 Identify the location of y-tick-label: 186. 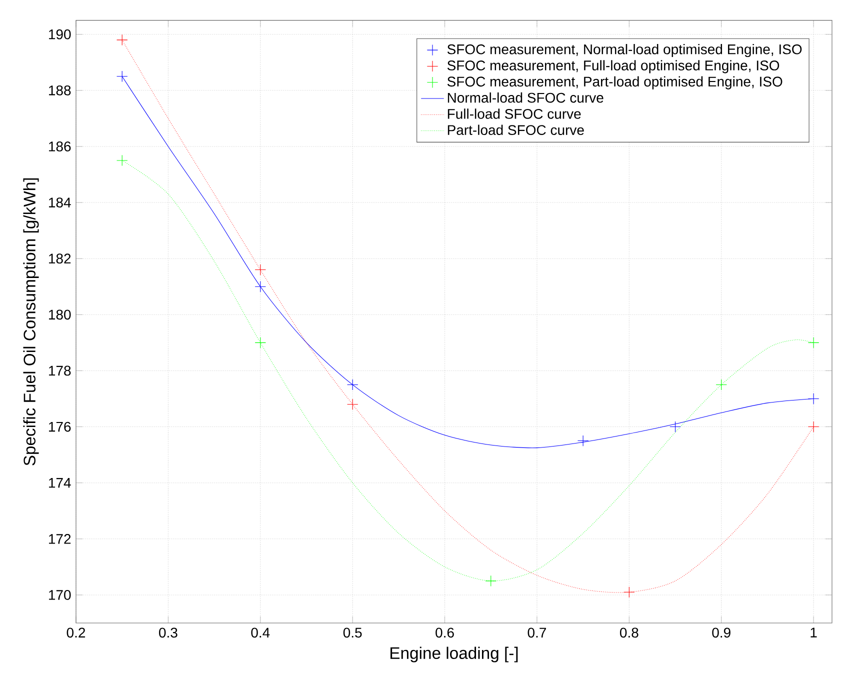
(60, 147).